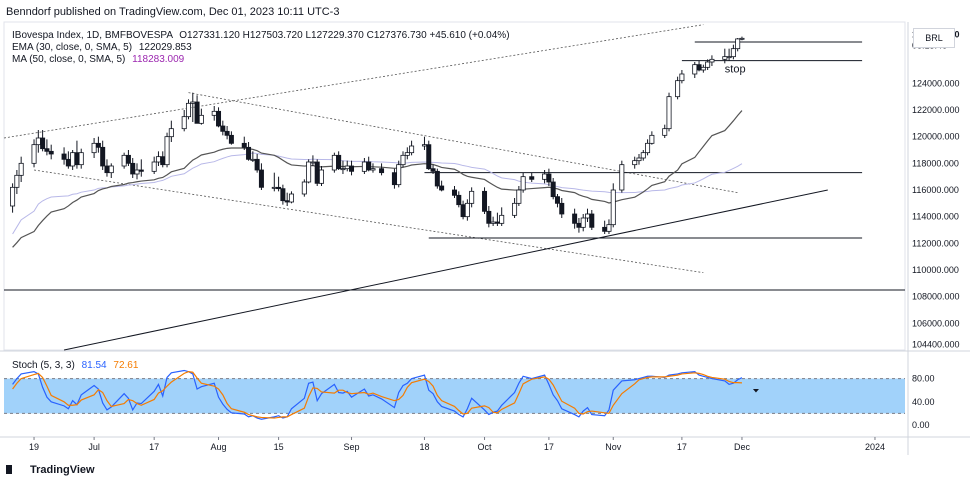 This screenshot has height=487, width=970. Describe the element at coordinates (92, 35) in the screenshot. I see `symbol-name: IBovespa Index, 1D, BMFBOVESPA` at that location.